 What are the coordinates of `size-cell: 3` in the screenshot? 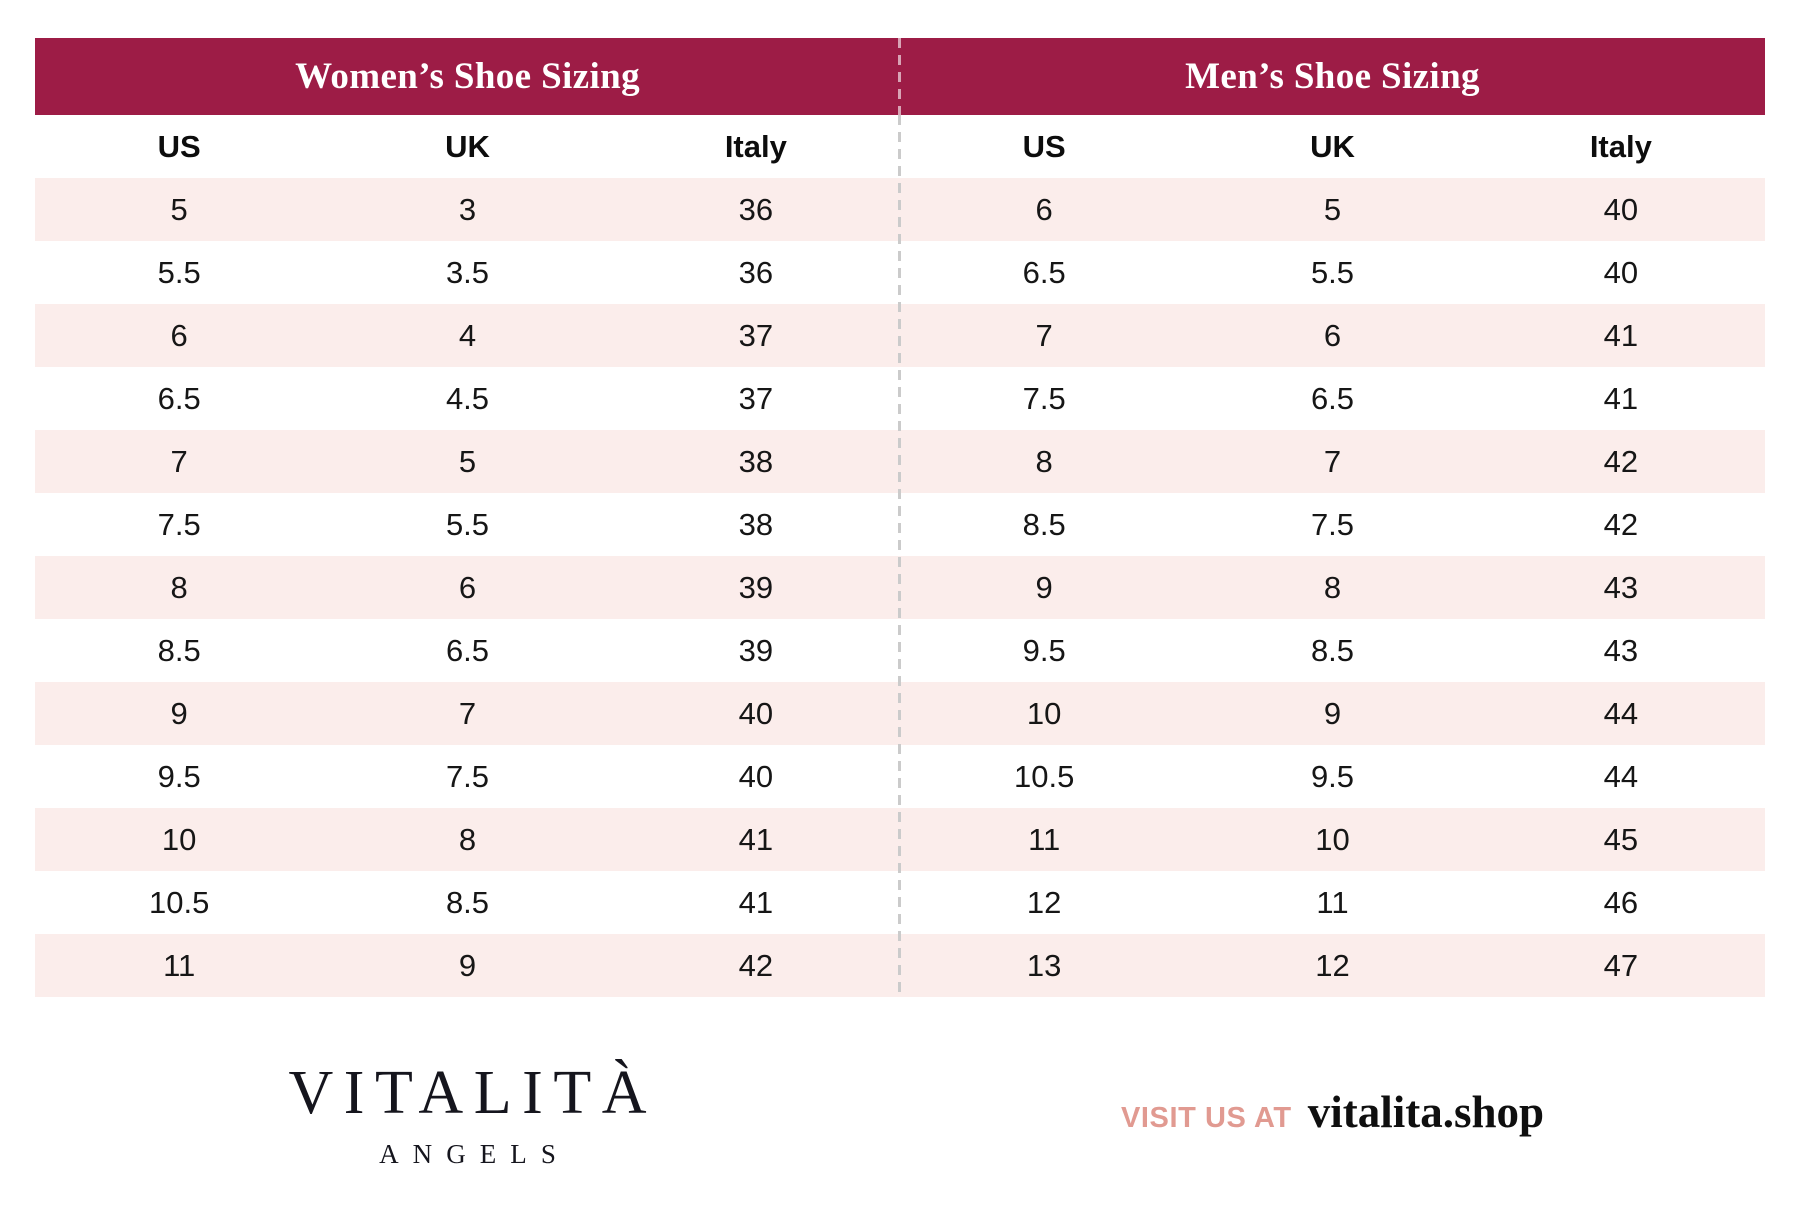 It's located at (467, 209).